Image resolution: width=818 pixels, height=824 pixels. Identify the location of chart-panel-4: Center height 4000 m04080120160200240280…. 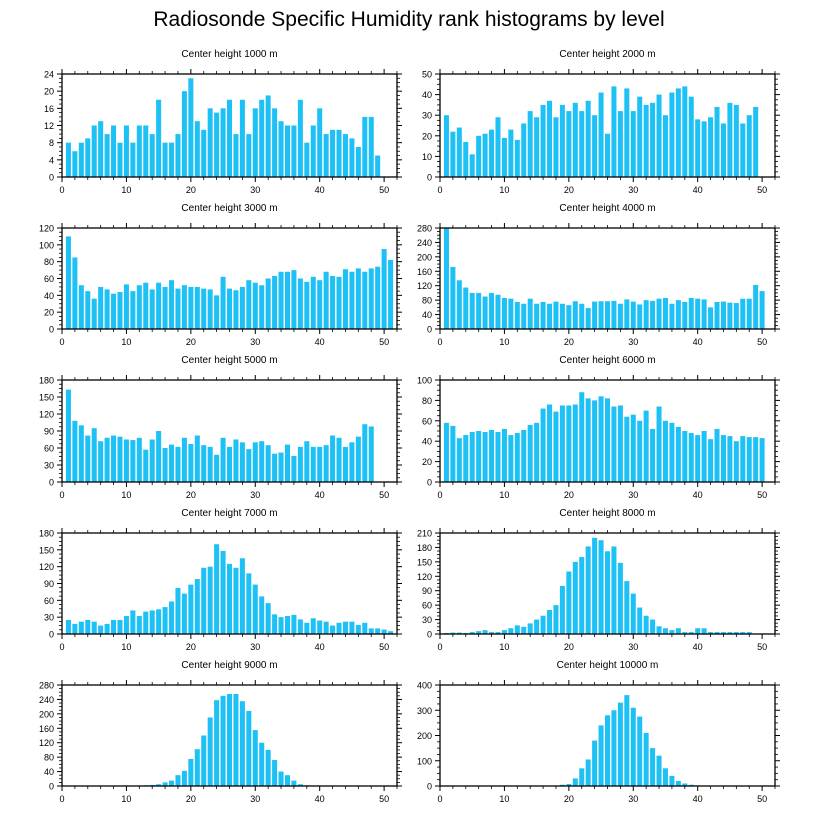
(598, 275).